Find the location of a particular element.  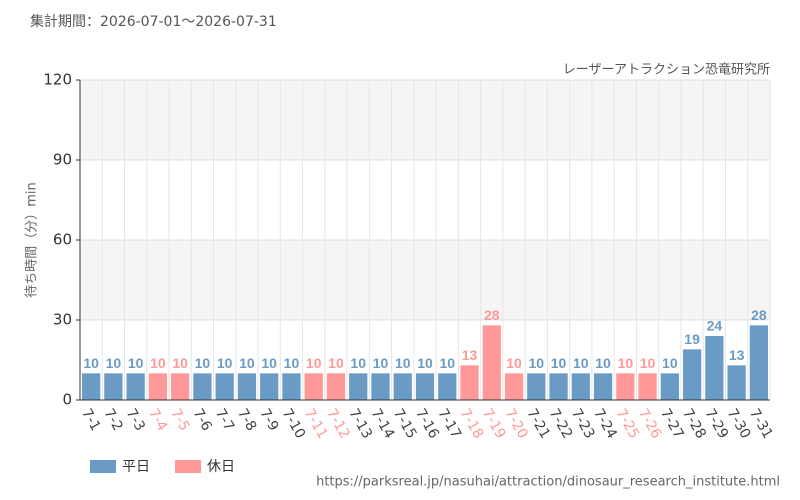

y-tick-label: 60 is located at coordinates (62, 240).